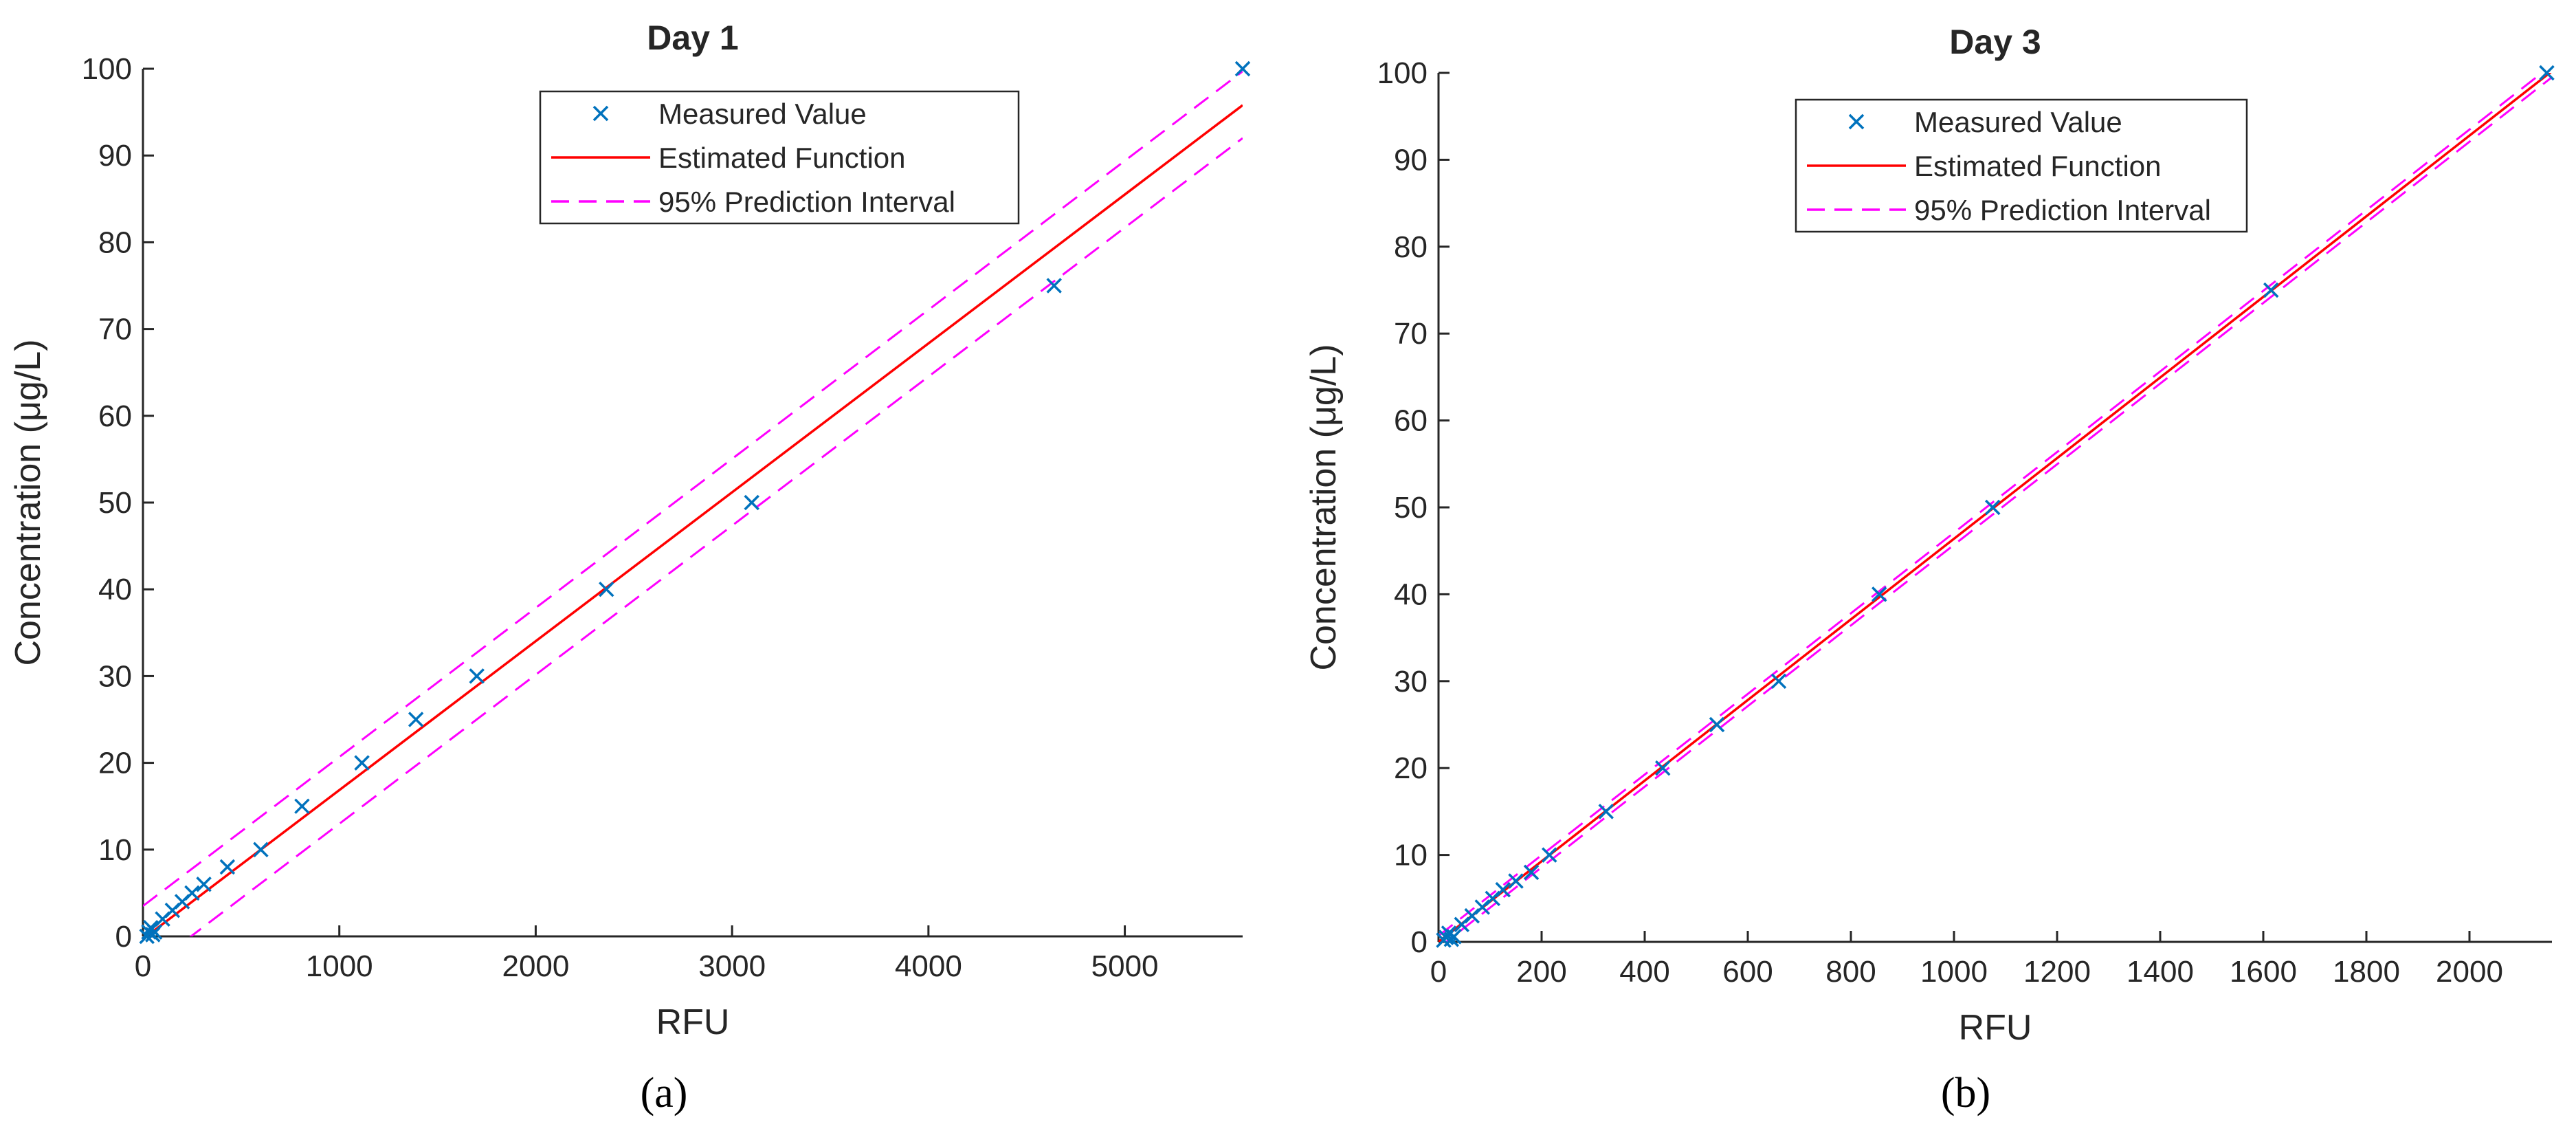 This screenshot has width=2576, height=1144. I want to click on chart-title: Day 1, so click(692, 38).